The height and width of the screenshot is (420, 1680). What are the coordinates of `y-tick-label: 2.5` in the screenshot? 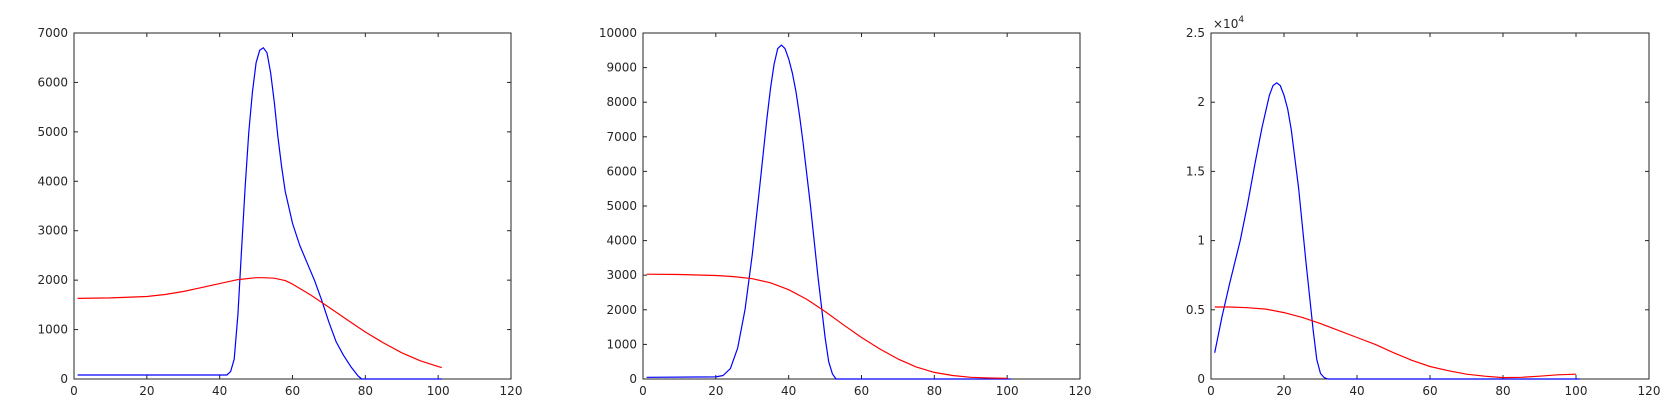 It's located at (1195, 33).